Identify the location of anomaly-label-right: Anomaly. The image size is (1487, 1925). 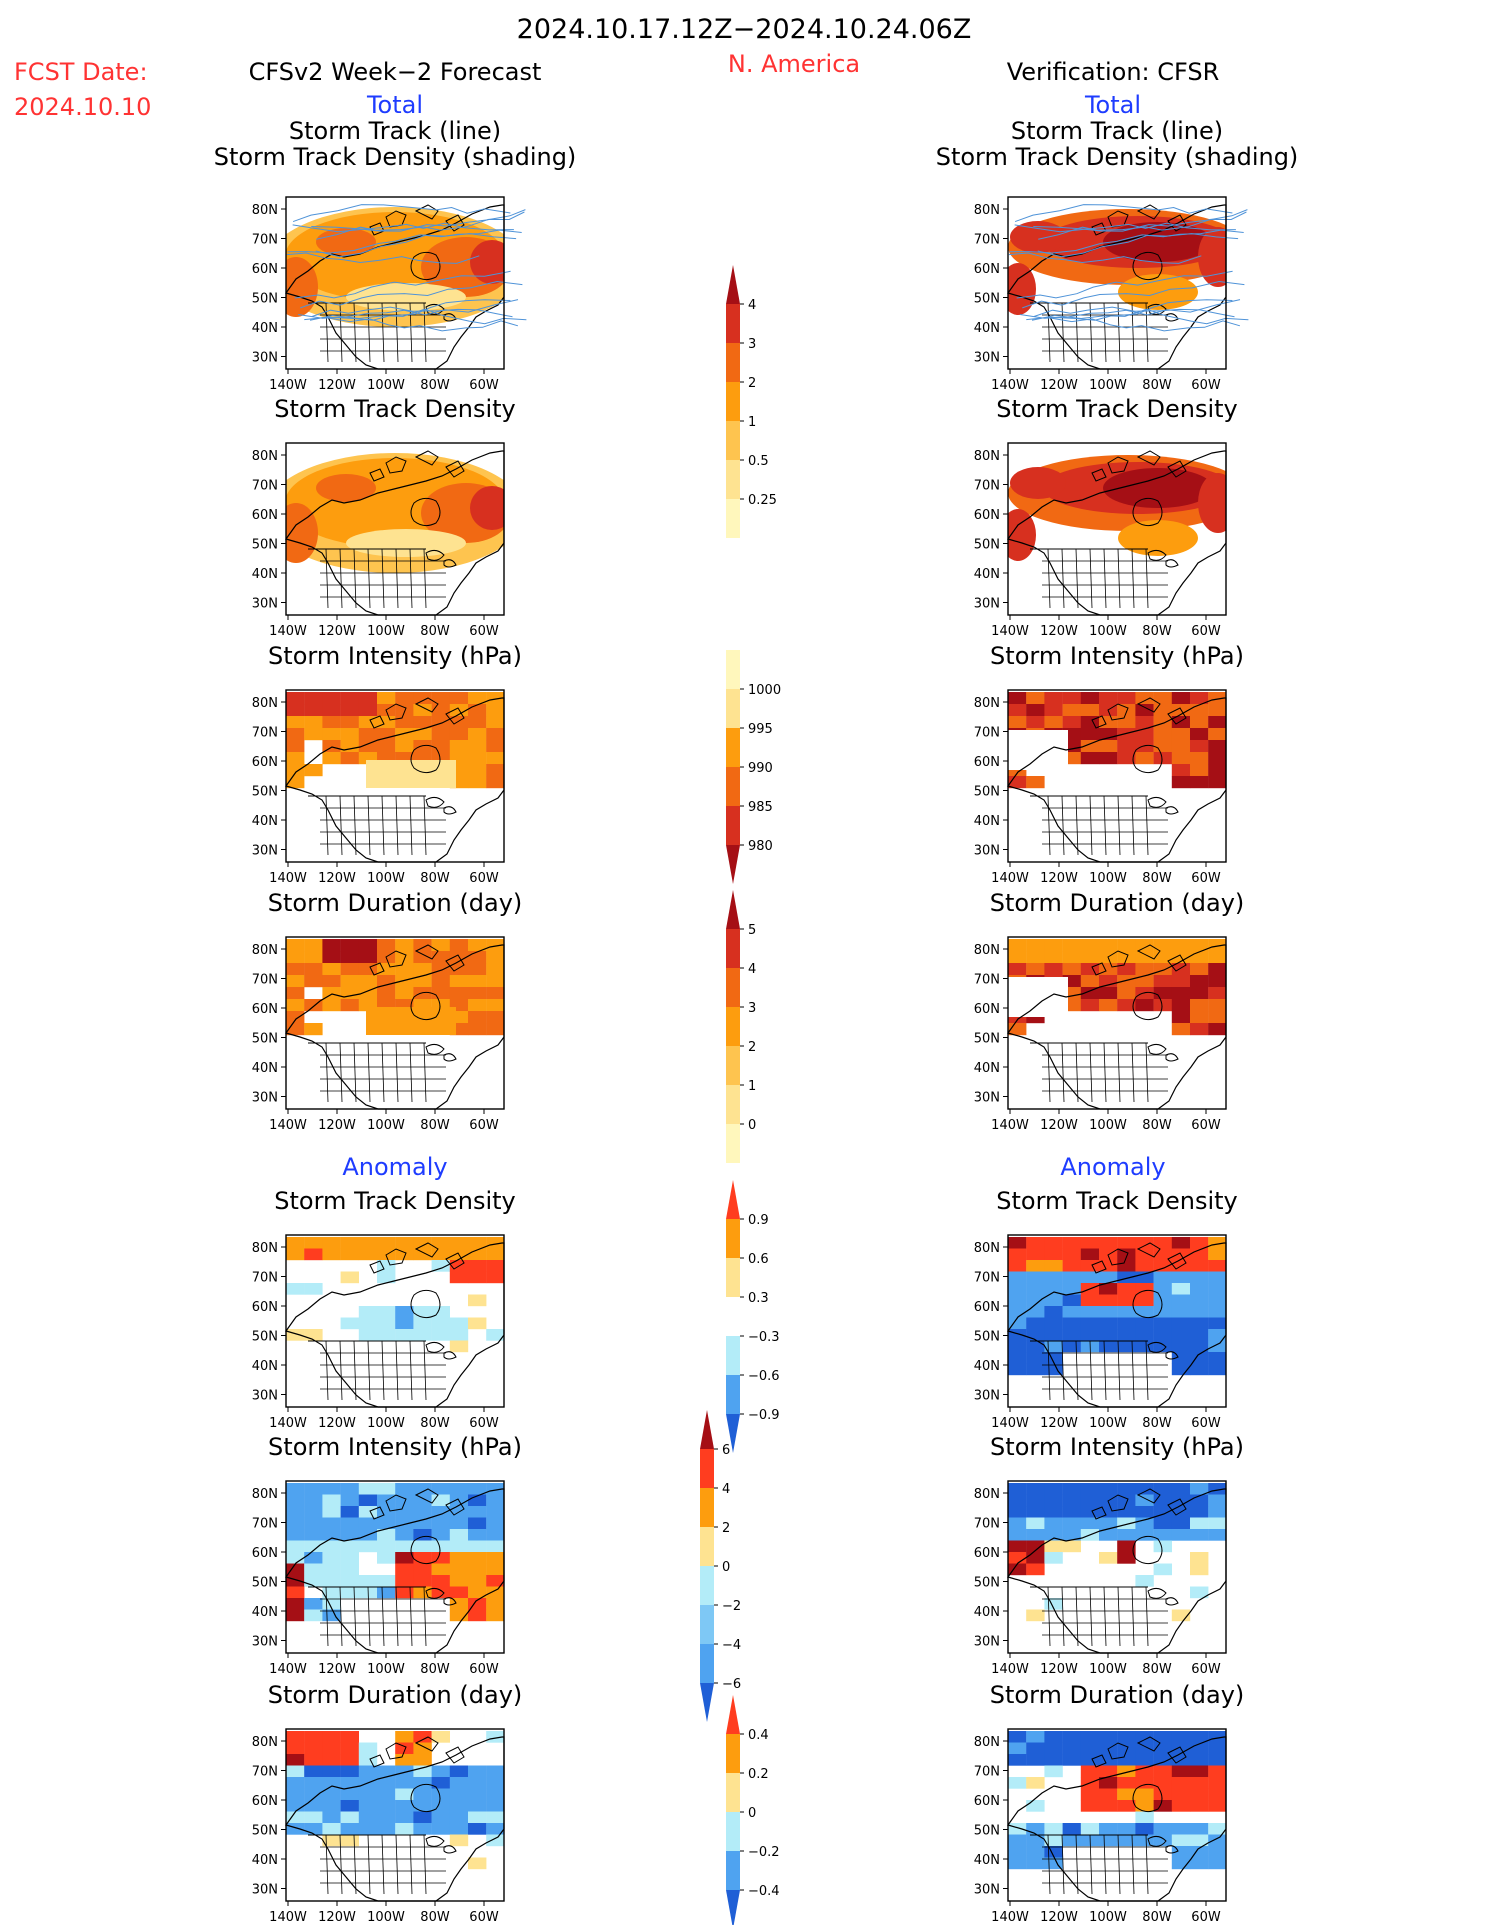
(1112, 1167).